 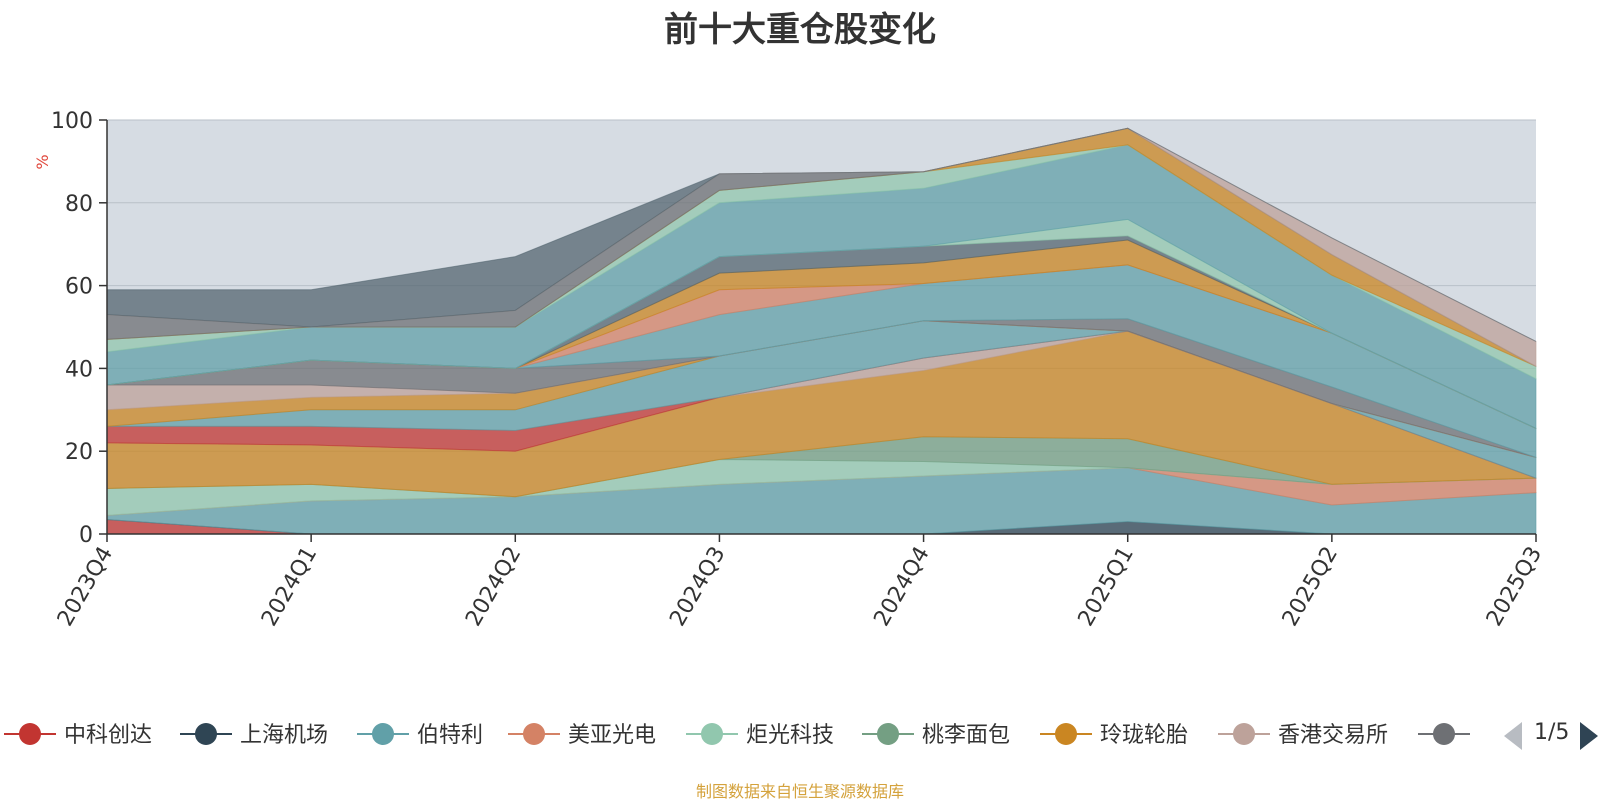 I want to click on legend-label-6: 玲珑轮胎, so click(x=1144, y=735).